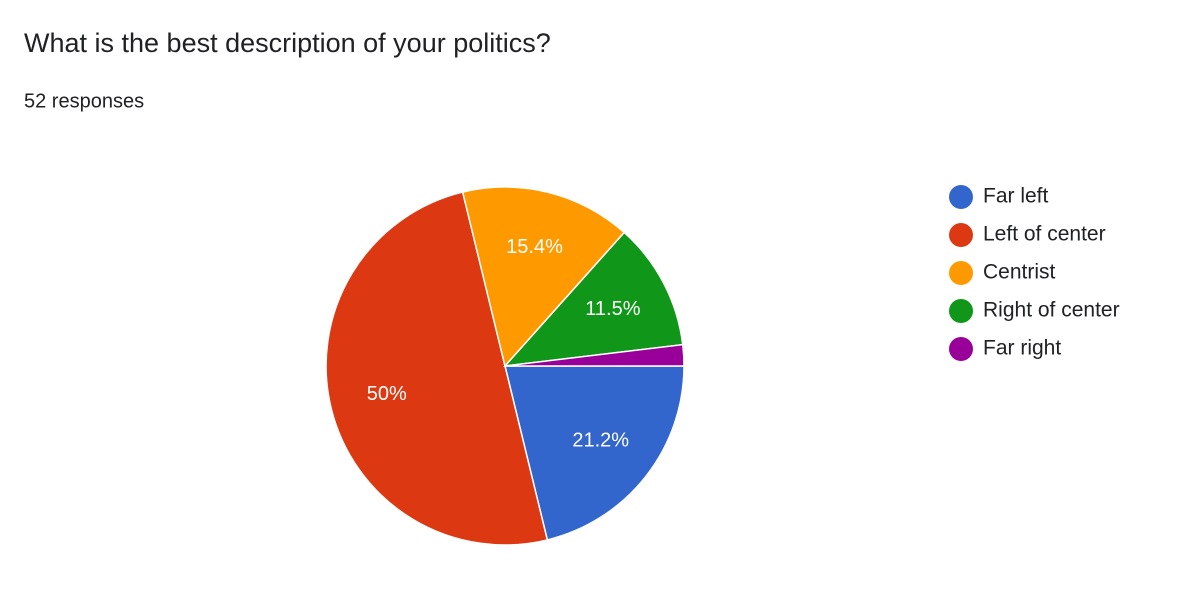 This screenshot has height=594, width=1184. Describe the element at coordinates (612, 309) in the screenshot. I see `data-label: 11.5%` at that location.